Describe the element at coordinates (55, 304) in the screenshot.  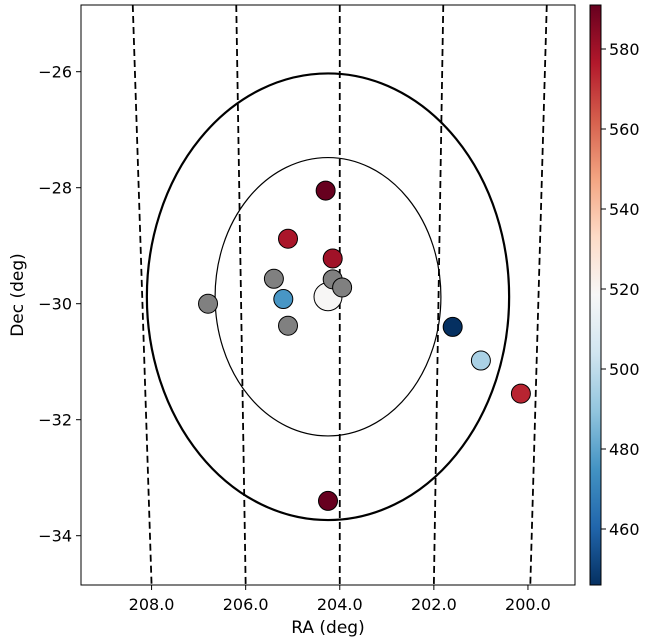
I see `y-tick-label: −30` at that location.